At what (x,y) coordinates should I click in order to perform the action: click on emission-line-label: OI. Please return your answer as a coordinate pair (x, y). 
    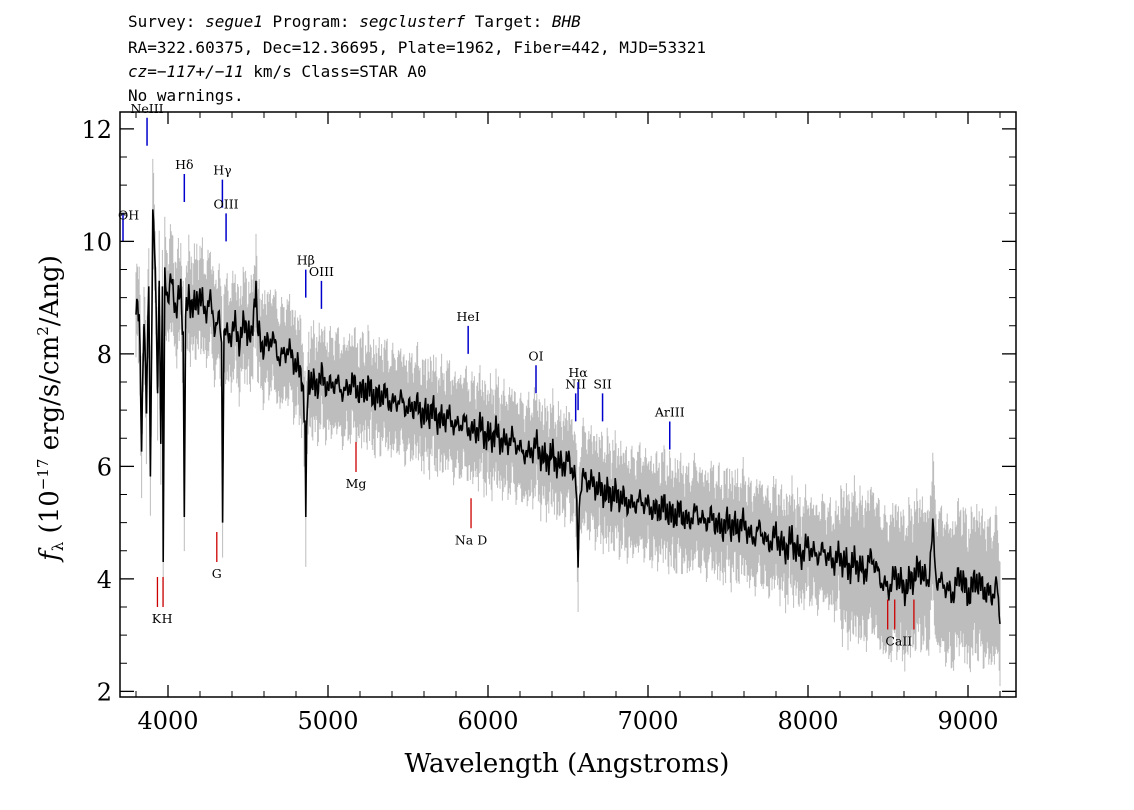
    Looking at the image, I should click on (535, 355).